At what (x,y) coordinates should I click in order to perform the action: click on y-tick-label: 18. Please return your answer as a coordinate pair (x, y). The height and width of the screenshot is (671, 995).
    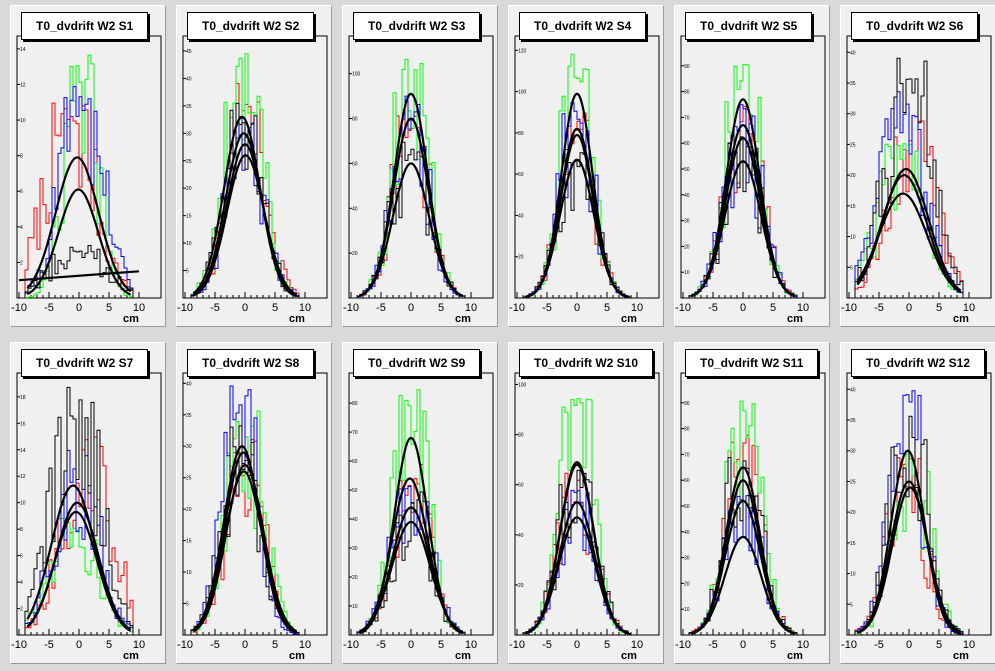
    Looking at the image, I should click on (23, 398).